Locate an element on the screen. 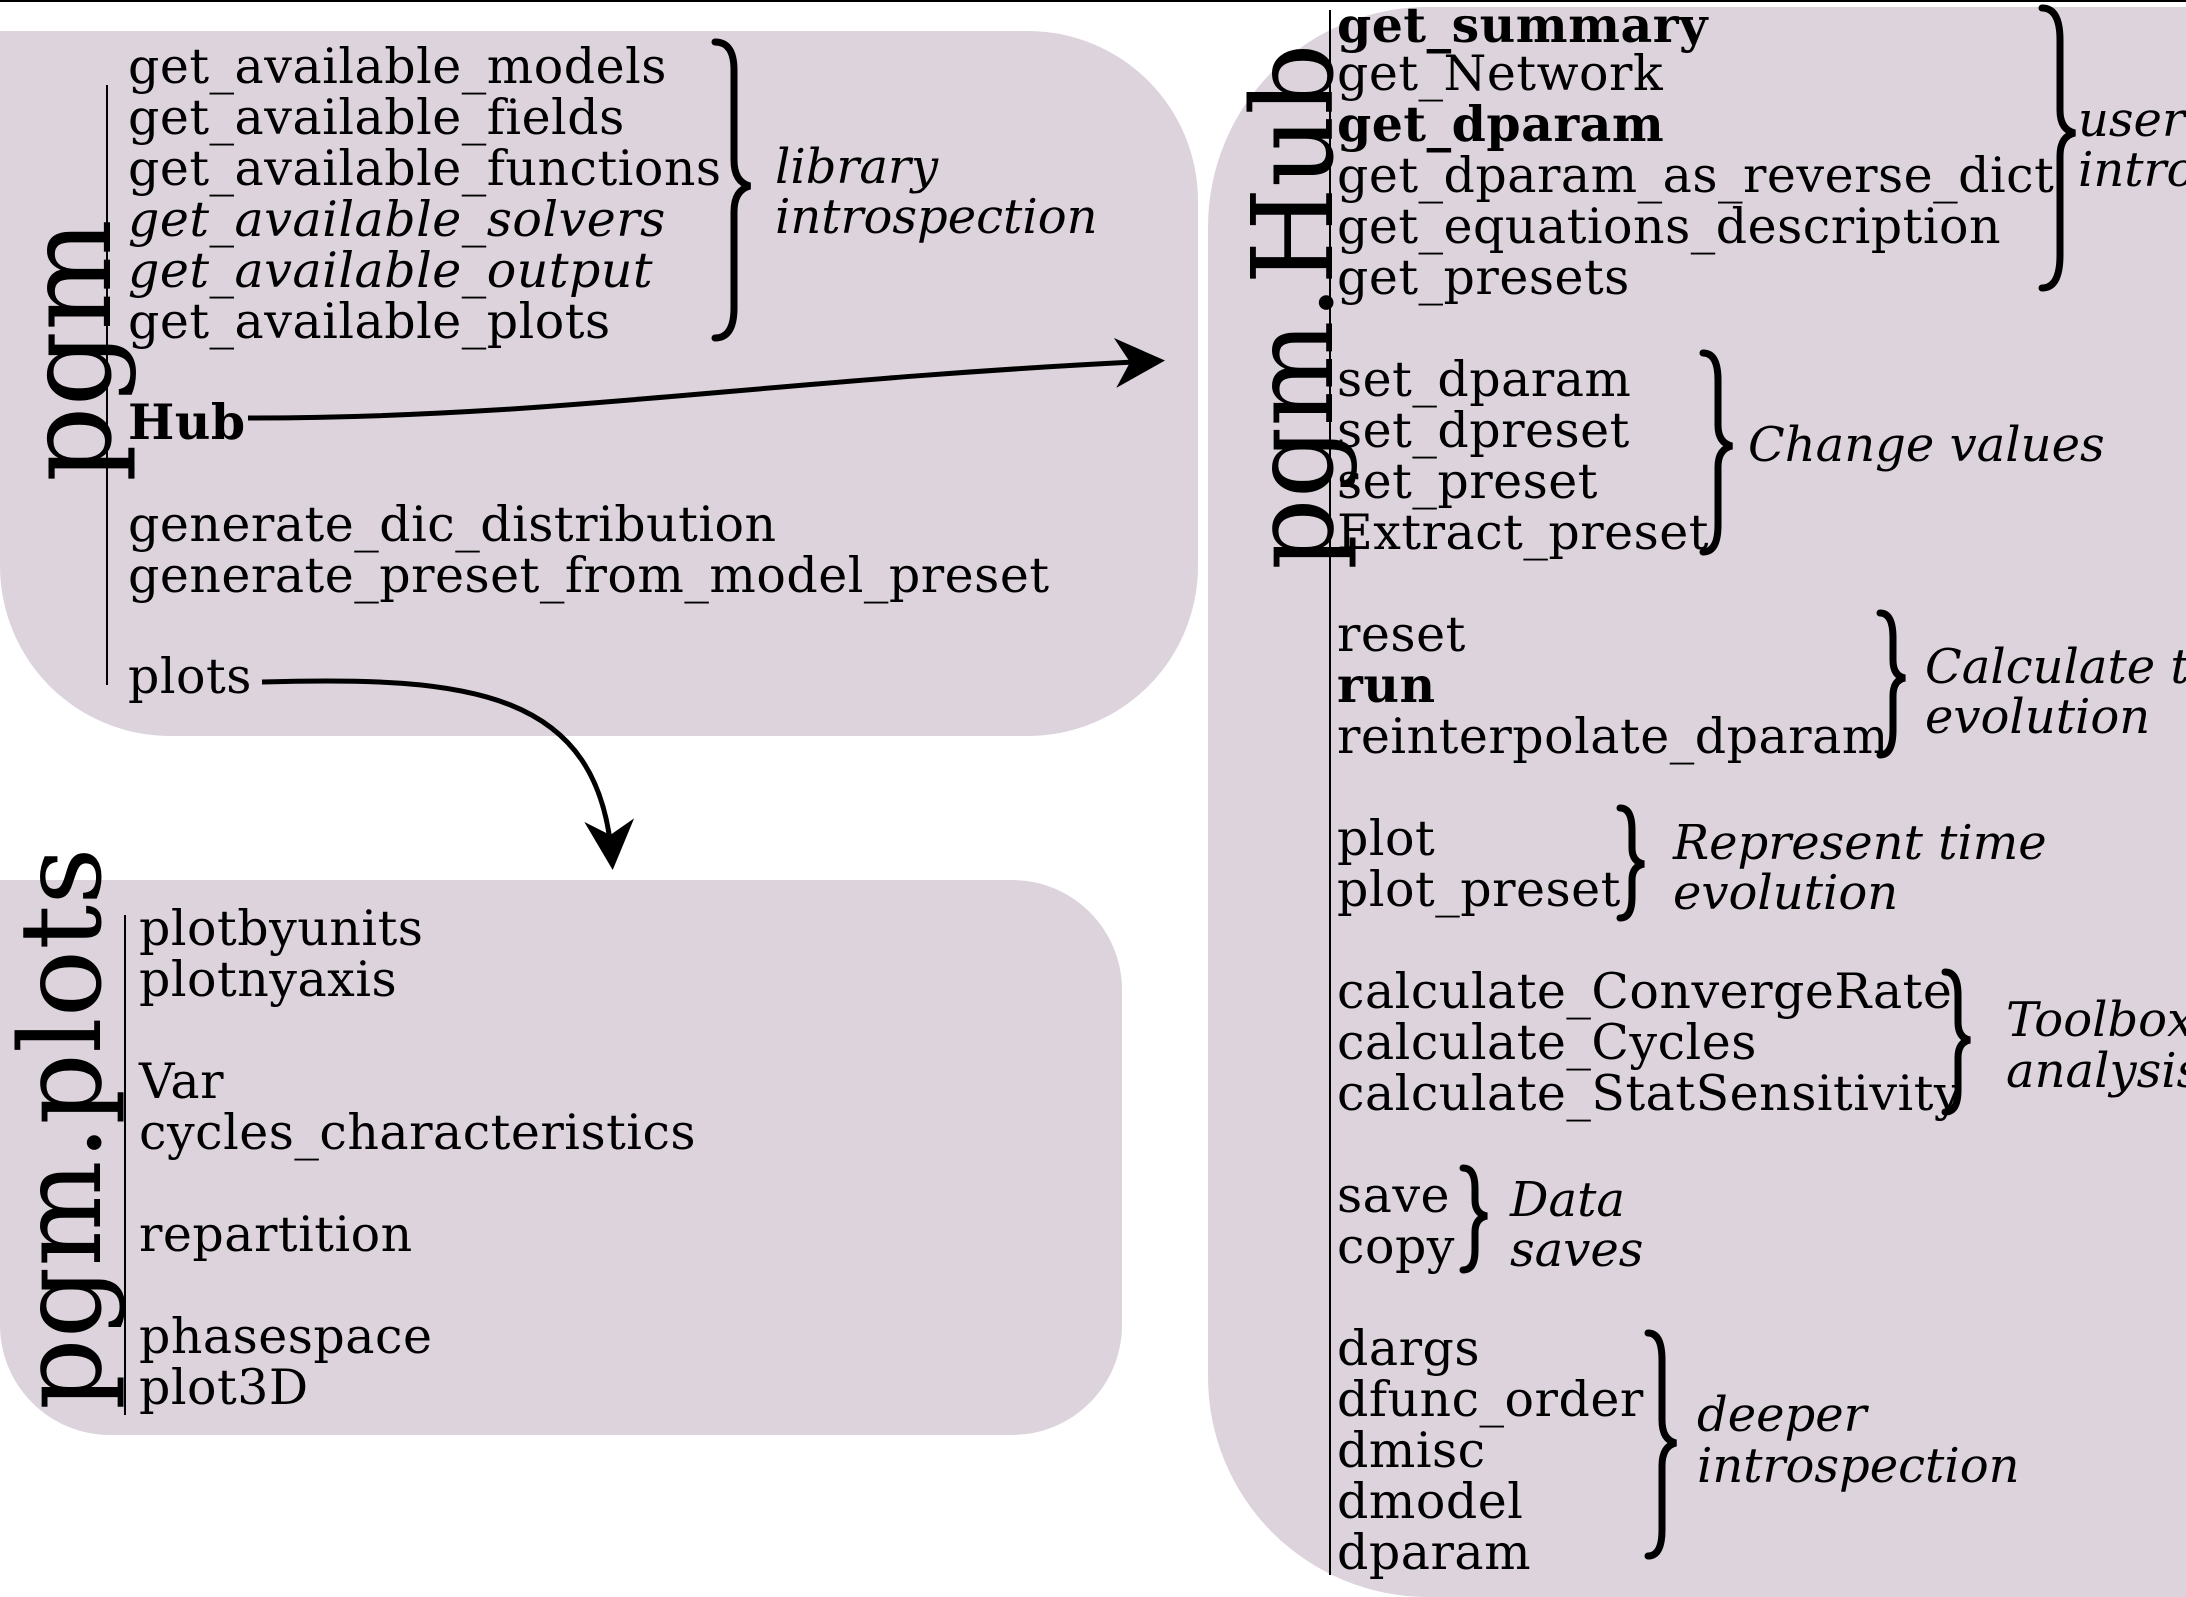 The width and height of the screenshot is (2186, 1597). hub-calculate-convergerate: calculate_ConvergeRate is located at coordinates (1645, 991).